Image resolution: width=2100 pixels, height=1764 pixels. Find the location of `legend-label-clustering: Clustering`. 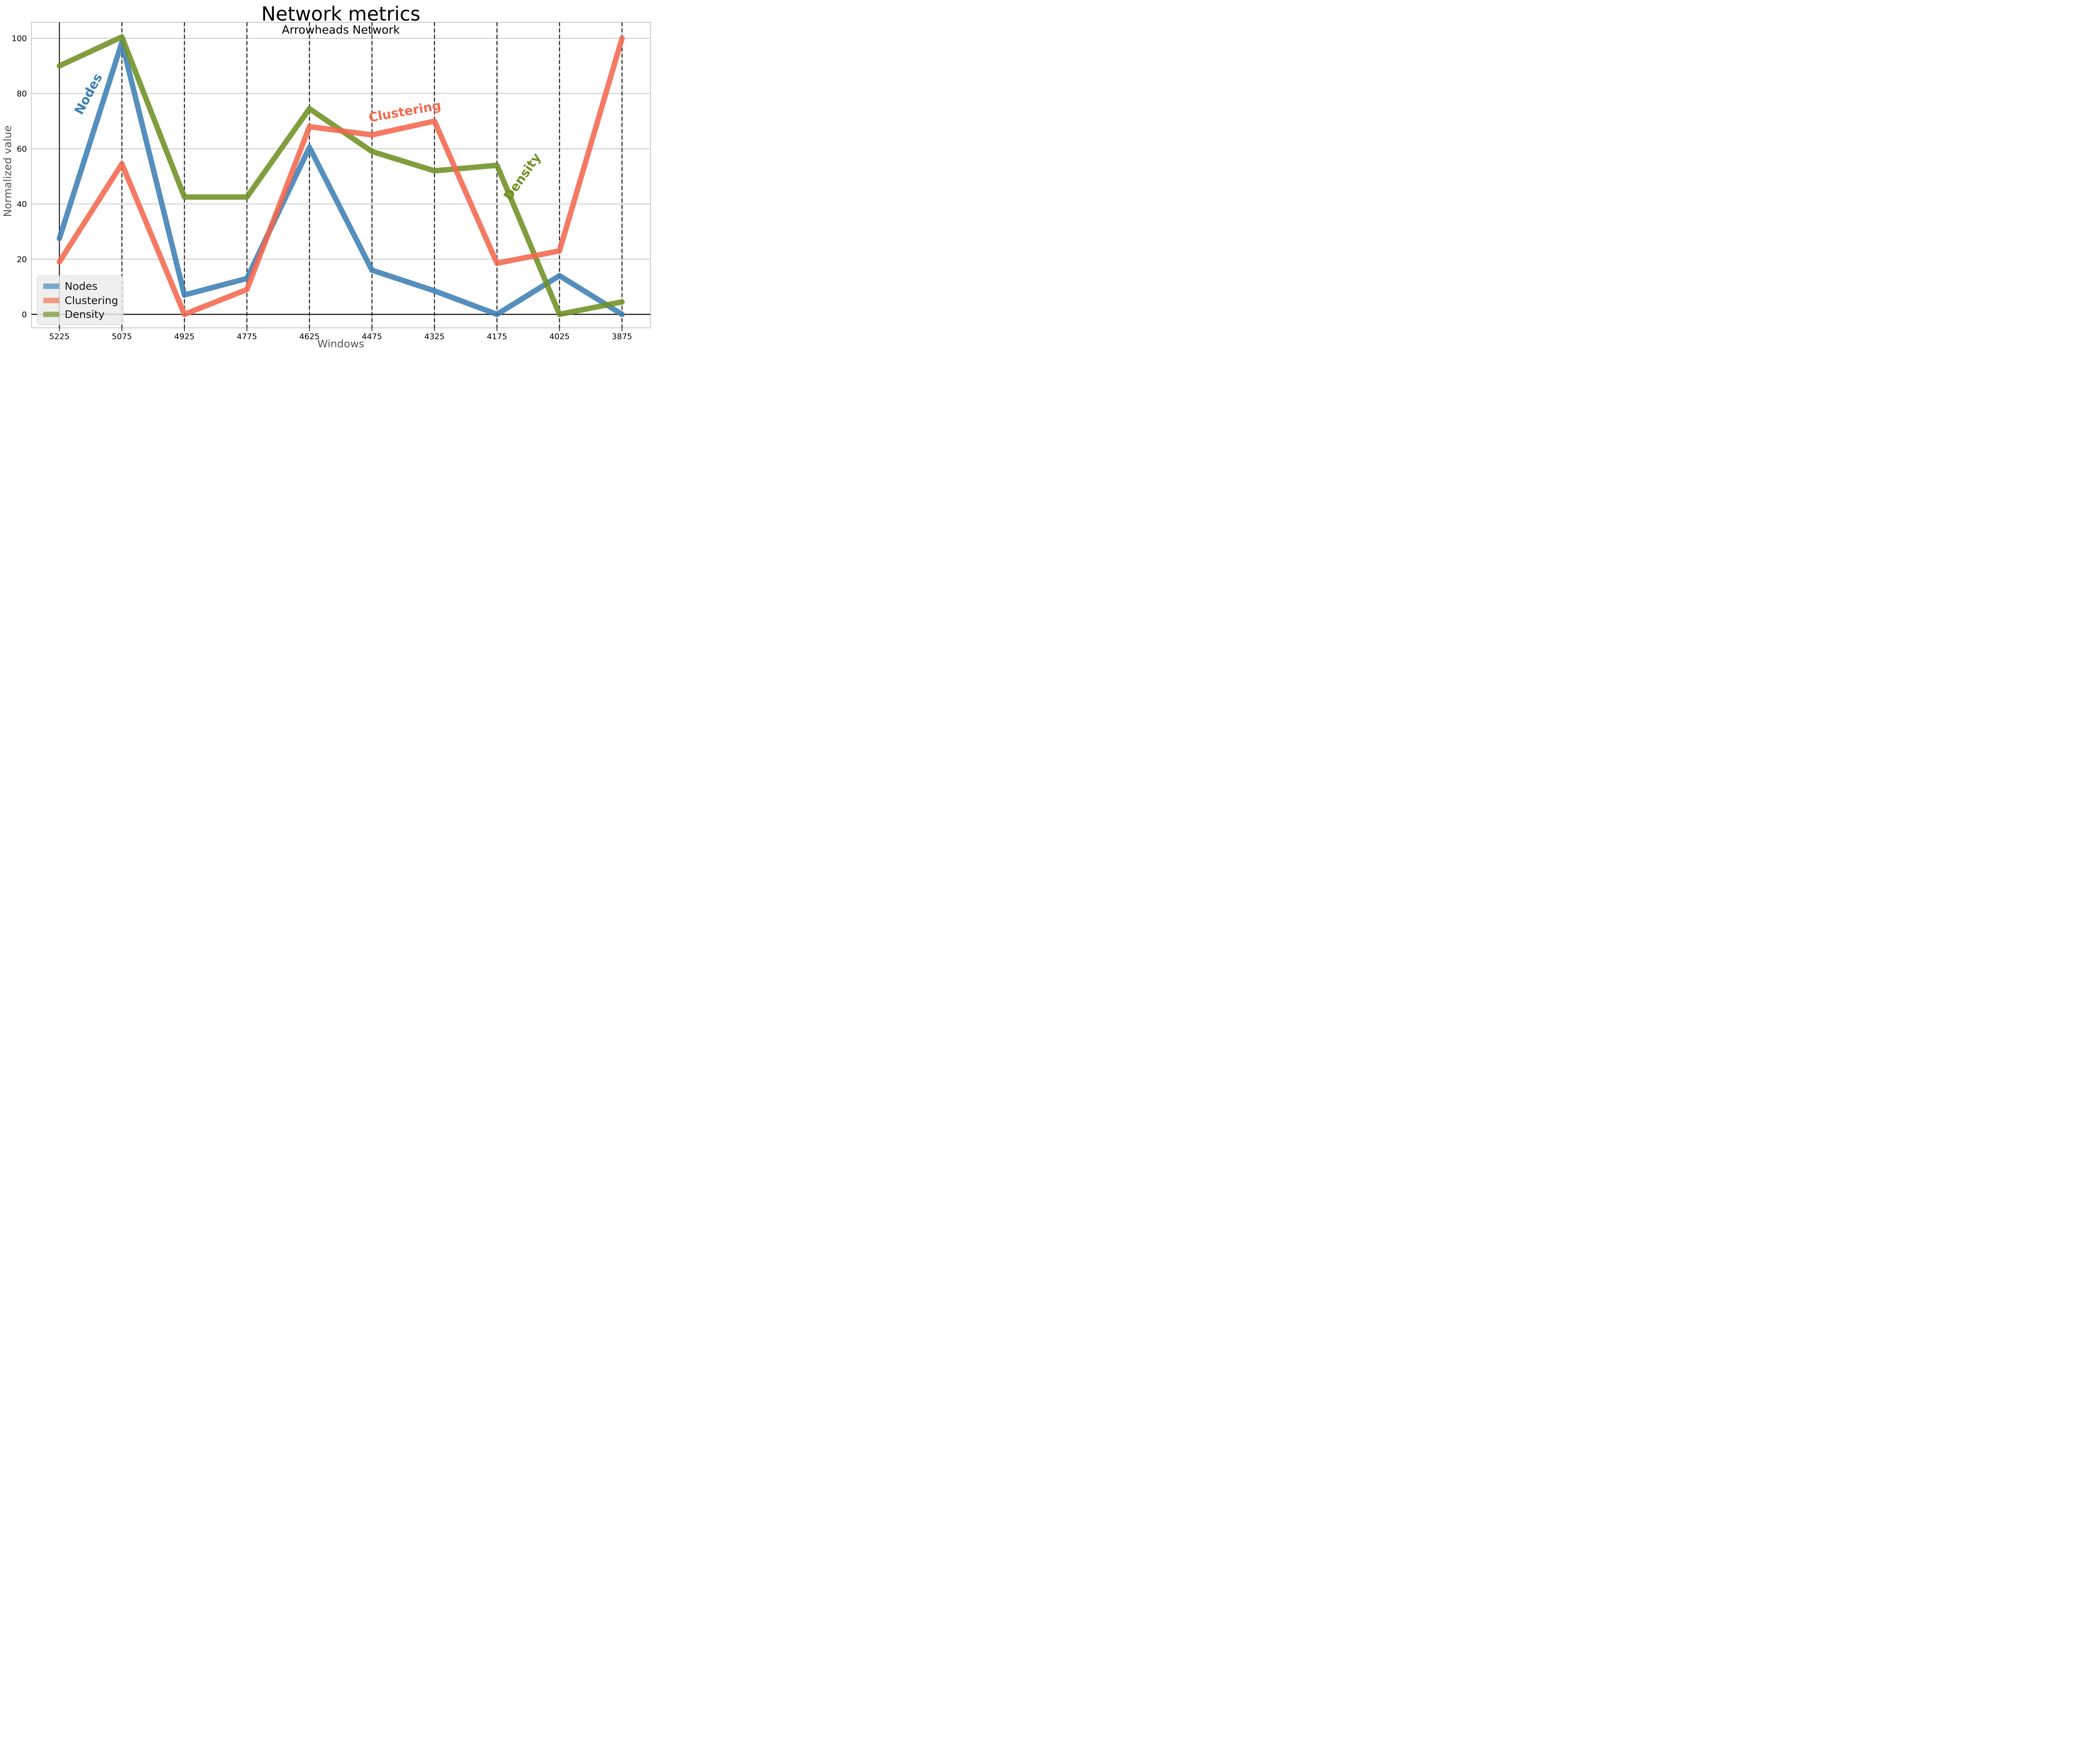

legend-label-clustering: Clustering is located at coordinates (91, 300).